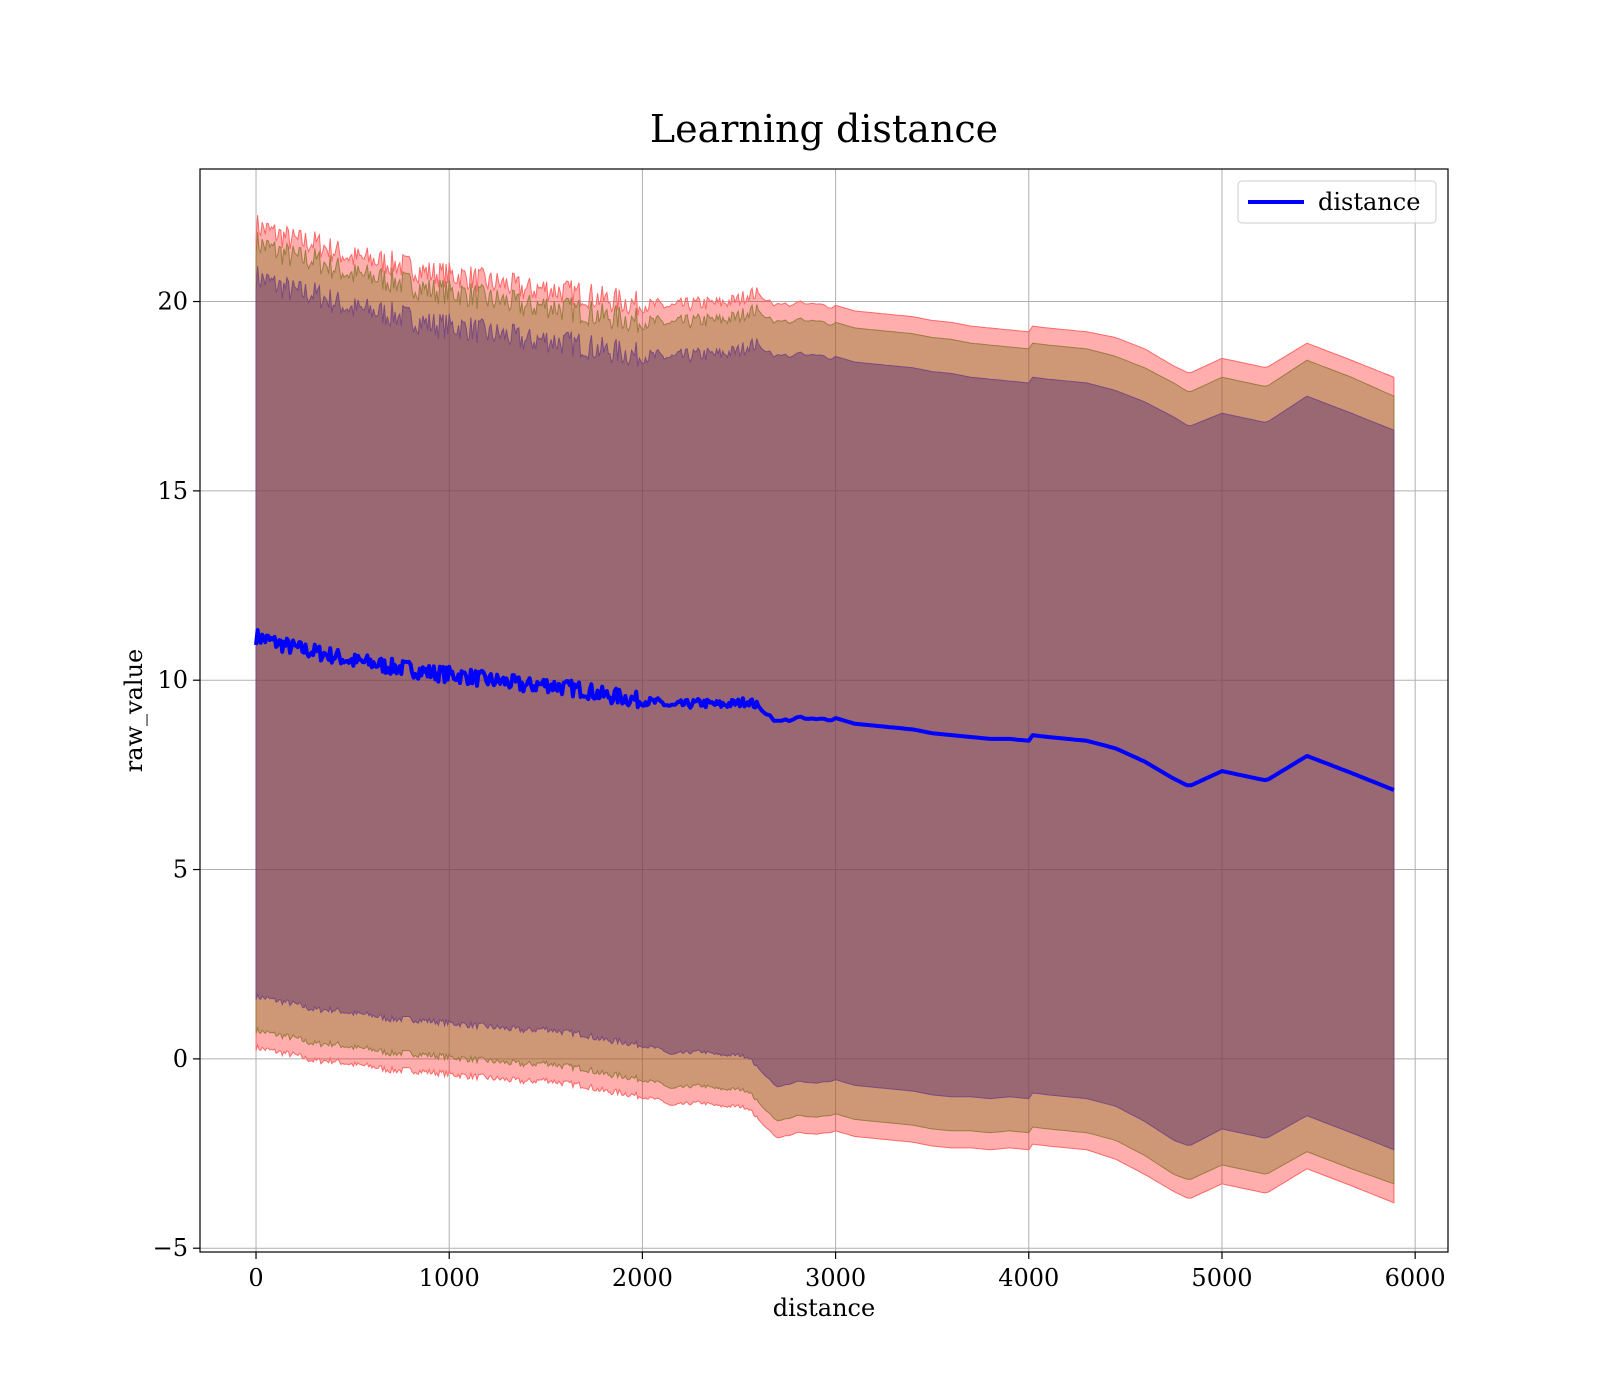 This screenshot has width=1600, height=1400. Describe the element at coordinates (1221, 1278) in the screenshot. I see `x-tick-label: 5000` at that location.